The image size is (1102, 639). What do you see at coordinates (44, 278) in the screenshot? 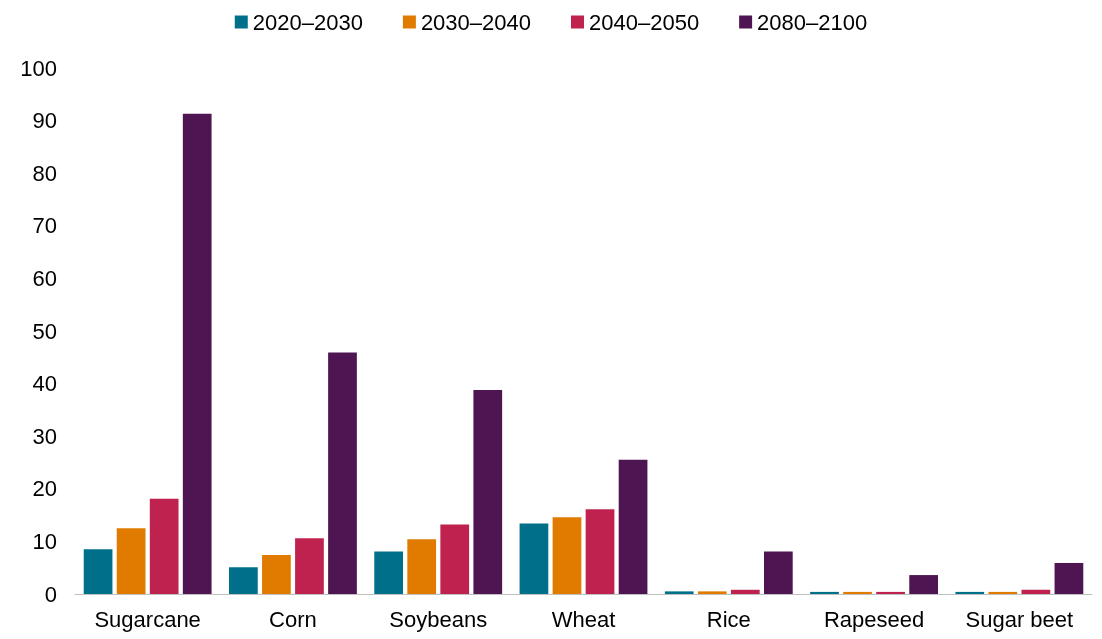
I see `y-tick-label: 60` at bounding box center [44, 278].